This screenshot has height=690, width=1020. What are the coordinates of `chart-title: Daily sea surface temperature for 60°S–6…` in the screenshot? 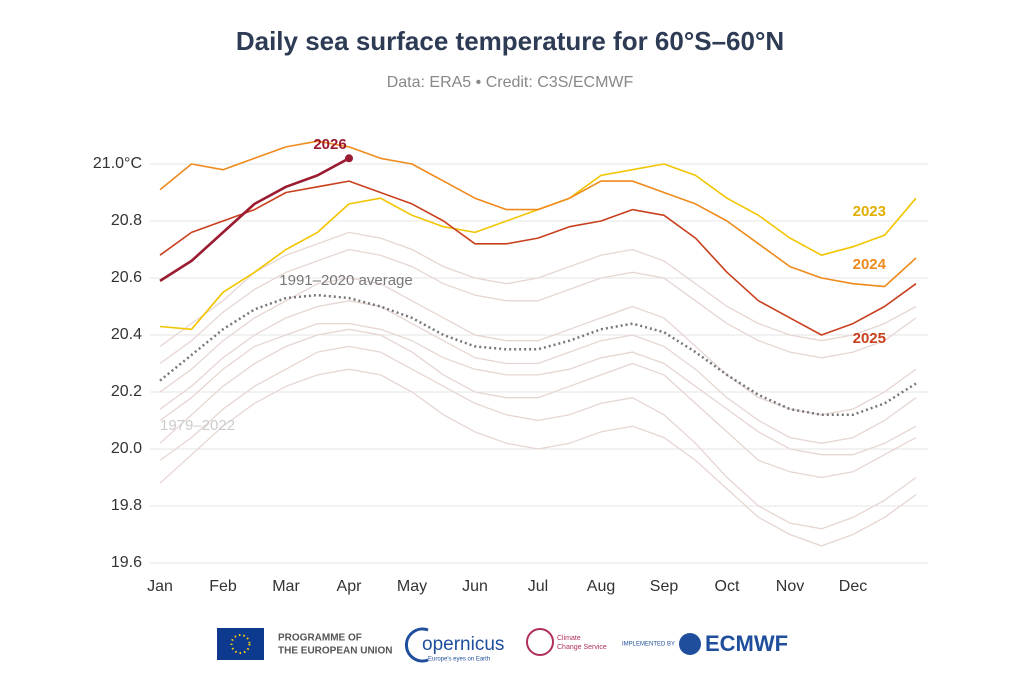 It's located at (510, 41).